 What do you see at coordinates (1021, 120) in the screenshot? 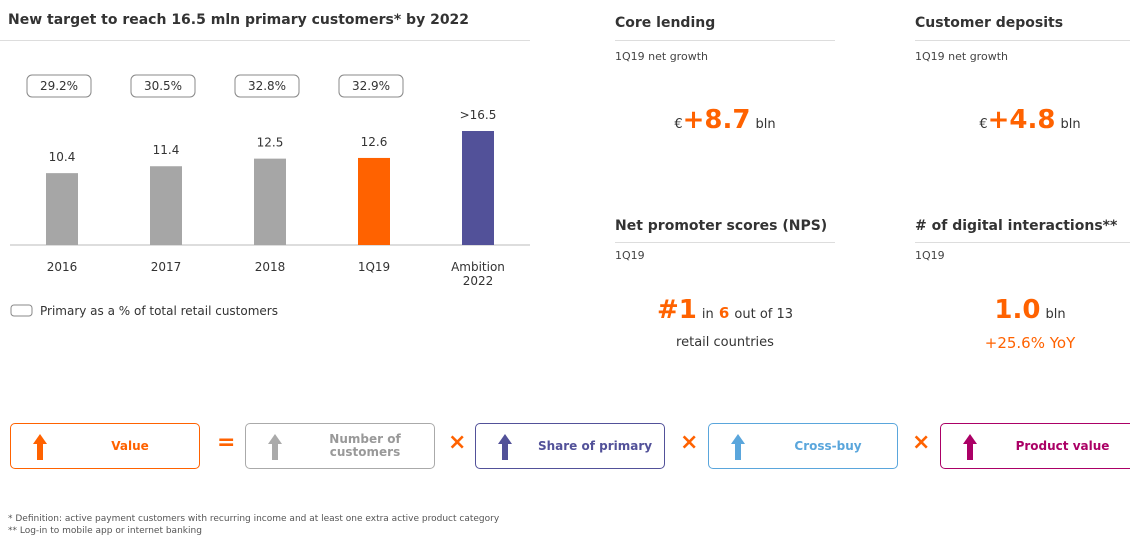
I see `value: +4.8` at bounding box center [1021, 120].